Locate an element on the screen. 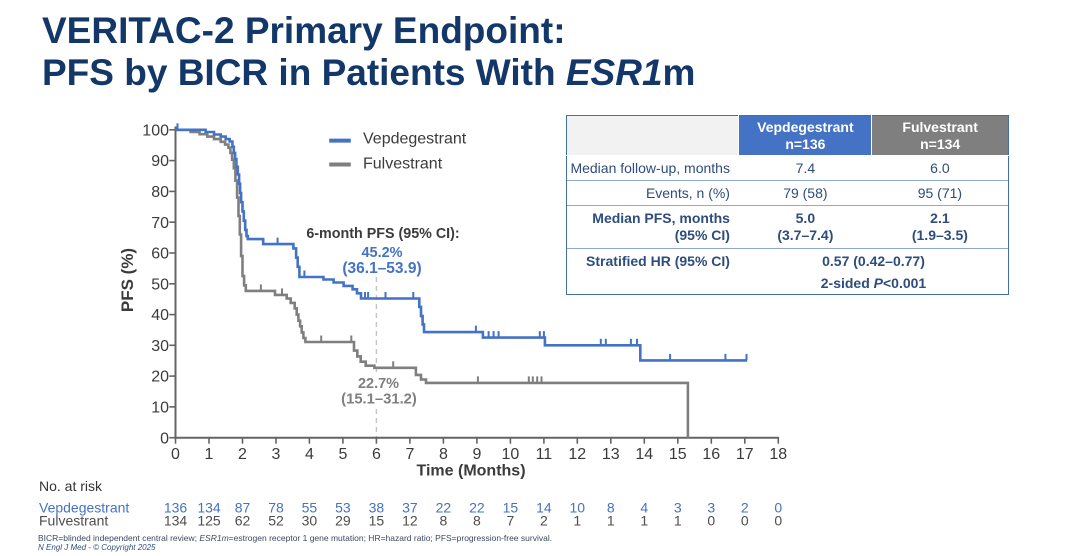 The height and width of the screenshot is (556, 1080). svg-text: 20 is located at coordinates (160, 377).